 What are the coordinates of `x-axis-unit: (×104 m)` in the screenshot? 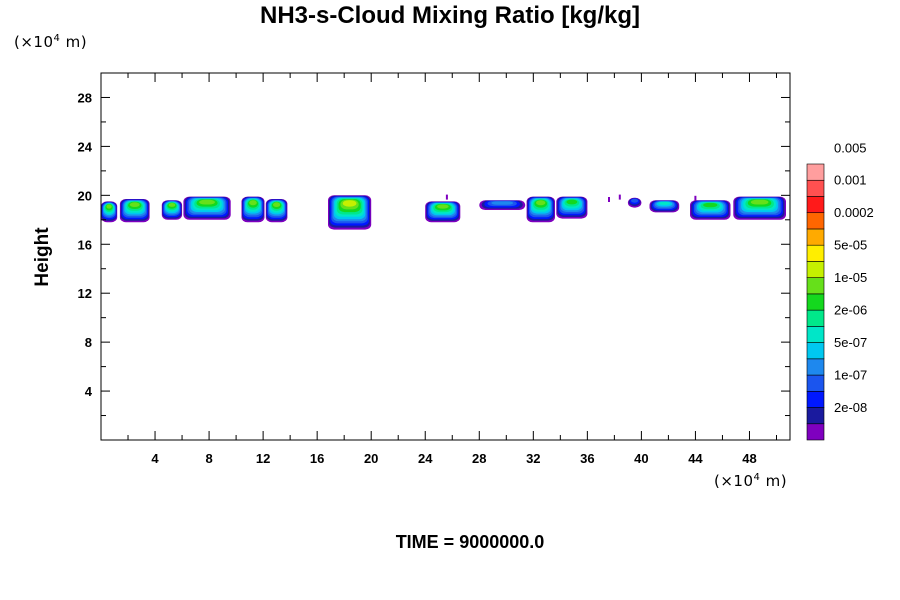 It's located at (750, 481).